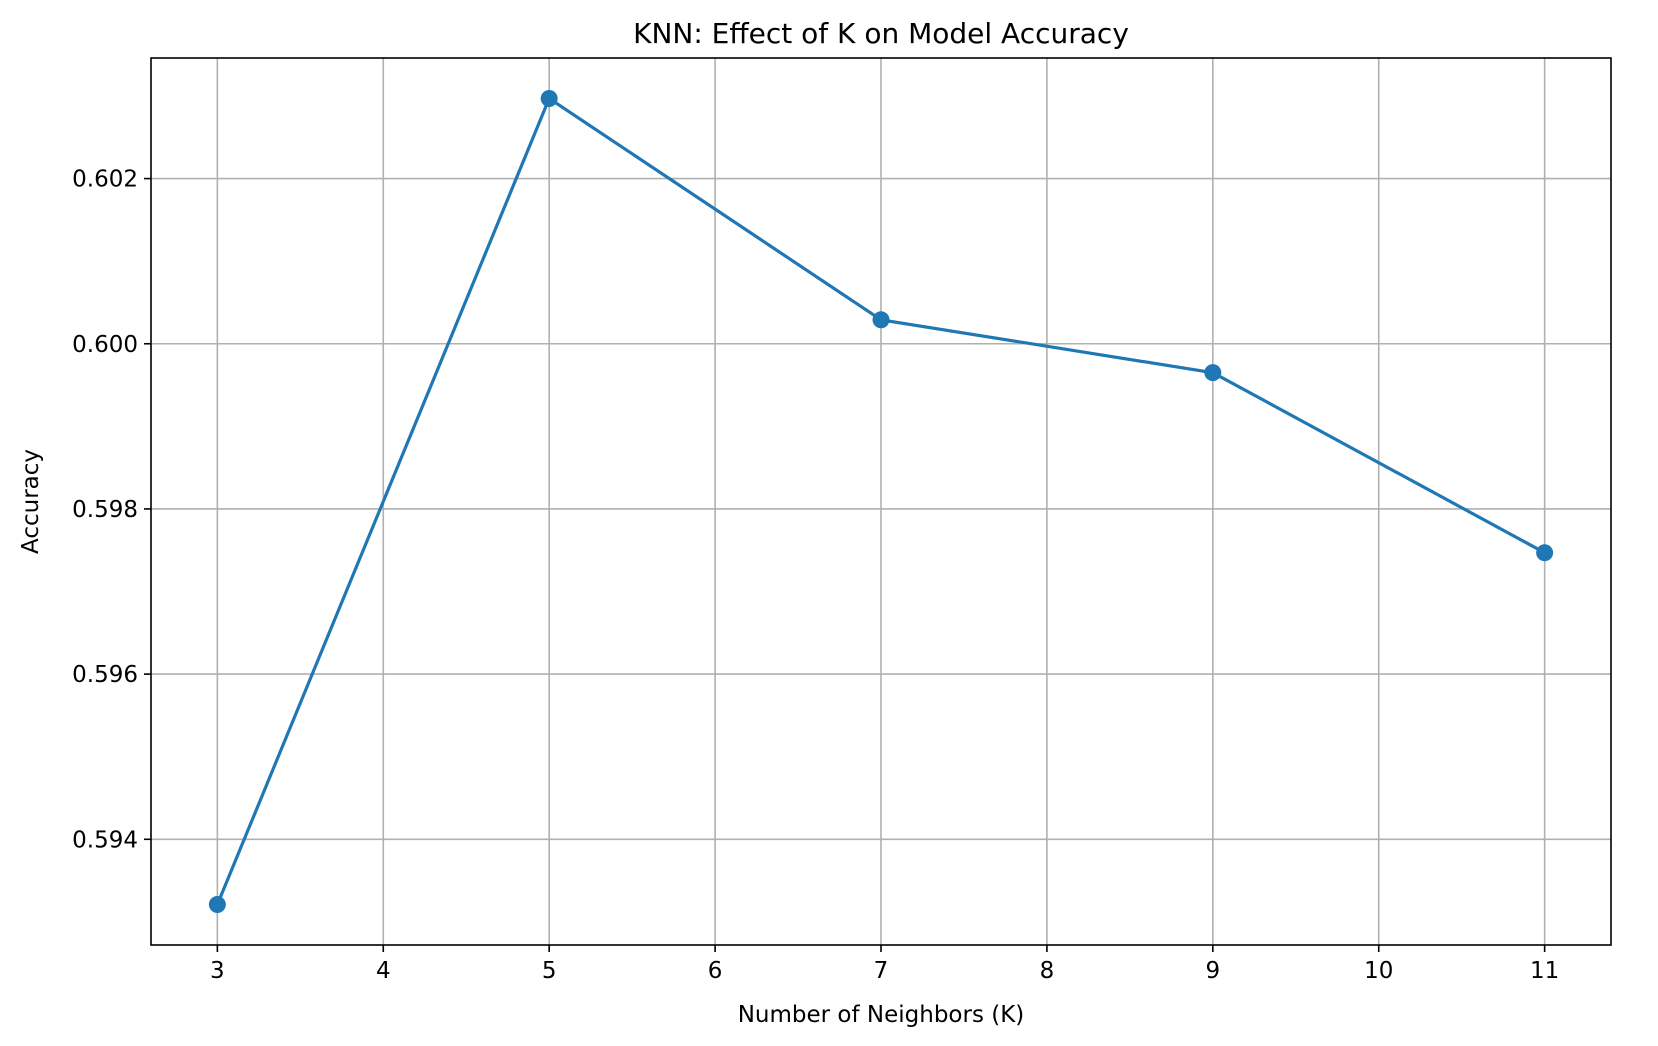 The image size is (1658, 1046). I want to click on x-tick-label: 11, so click(1544, 971).